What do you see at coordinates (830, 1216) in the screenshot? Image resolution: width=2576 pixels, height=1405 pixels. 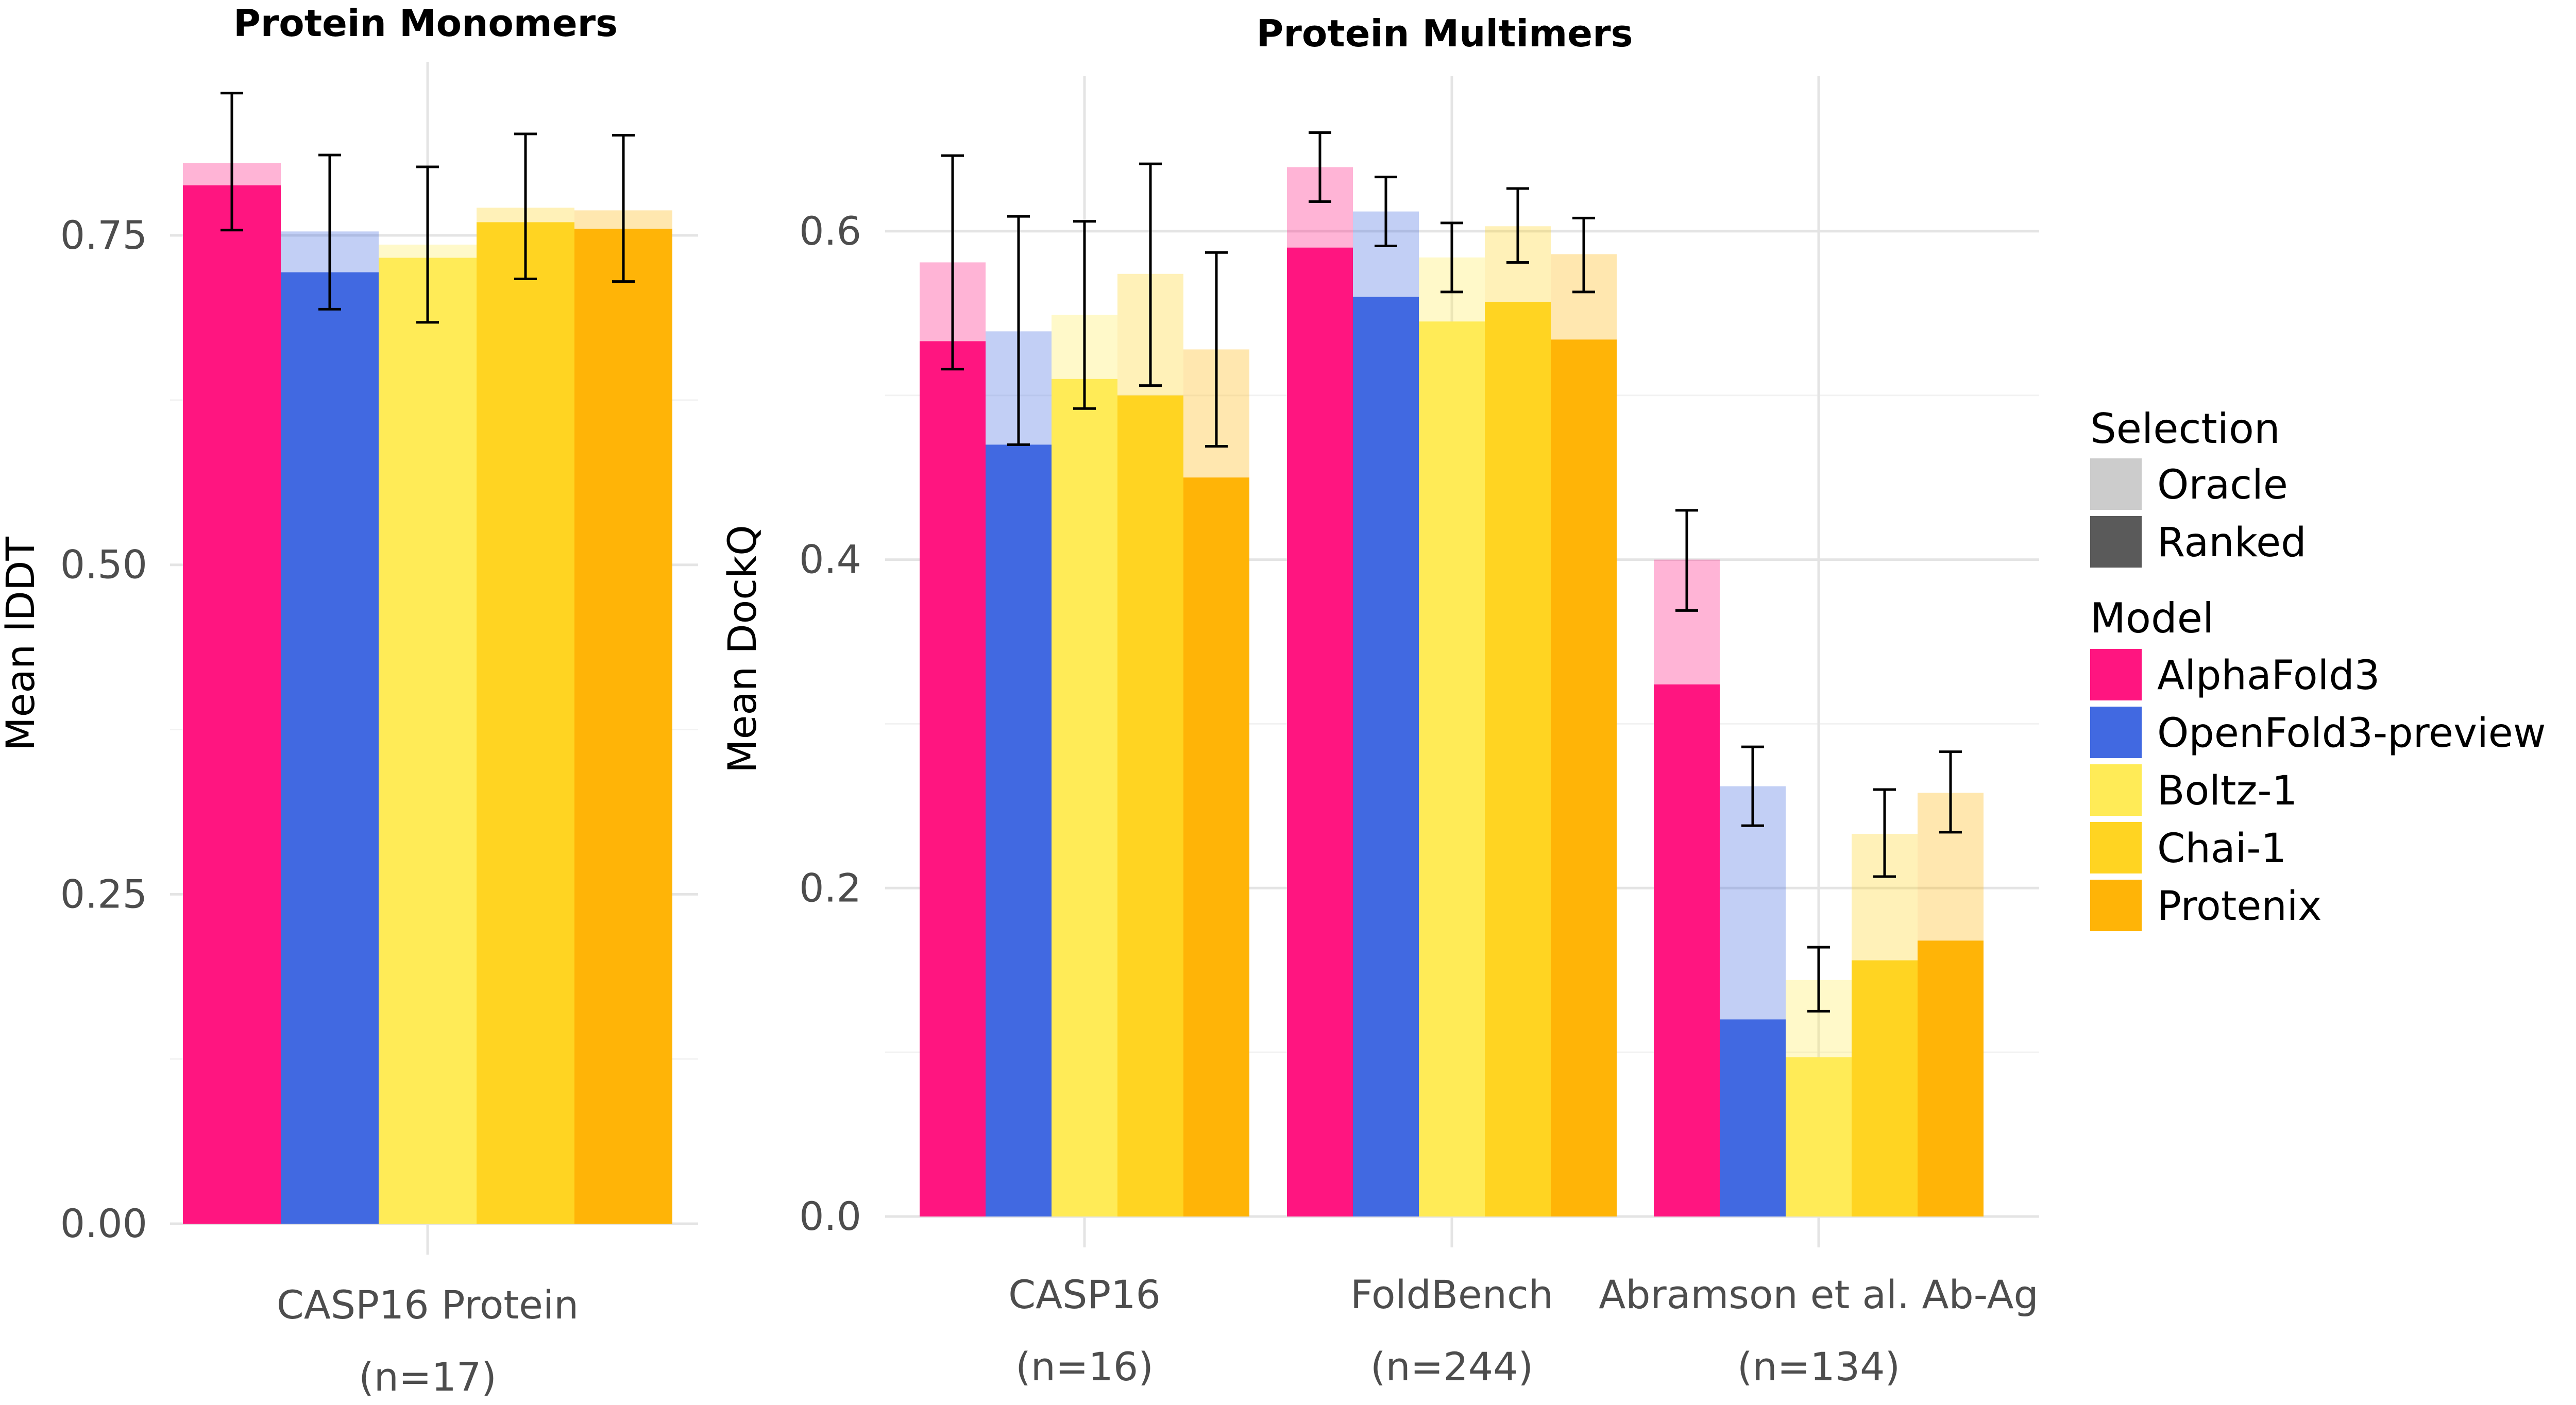 I see `y-tick-label: 0.0` at bounding box center [830, 1216].